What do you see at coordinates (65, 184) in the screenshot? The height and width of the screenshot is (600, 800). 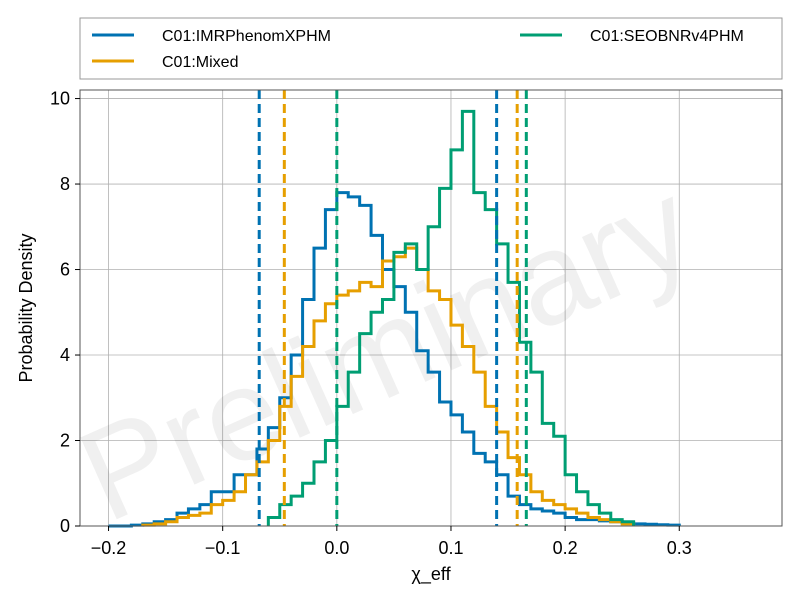 I see `y-tick-label-4: 8` at bounding box center [65, 184].